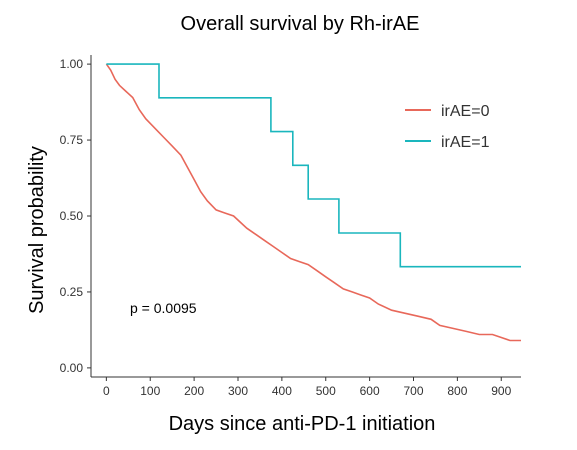 The height and width of the screenshot is (450, 577). What do you see at coordinates (300, 24) in the screenshot?
I see `chart-title: Overall survival by Rh-irAE` at bounding box center [300, 24].